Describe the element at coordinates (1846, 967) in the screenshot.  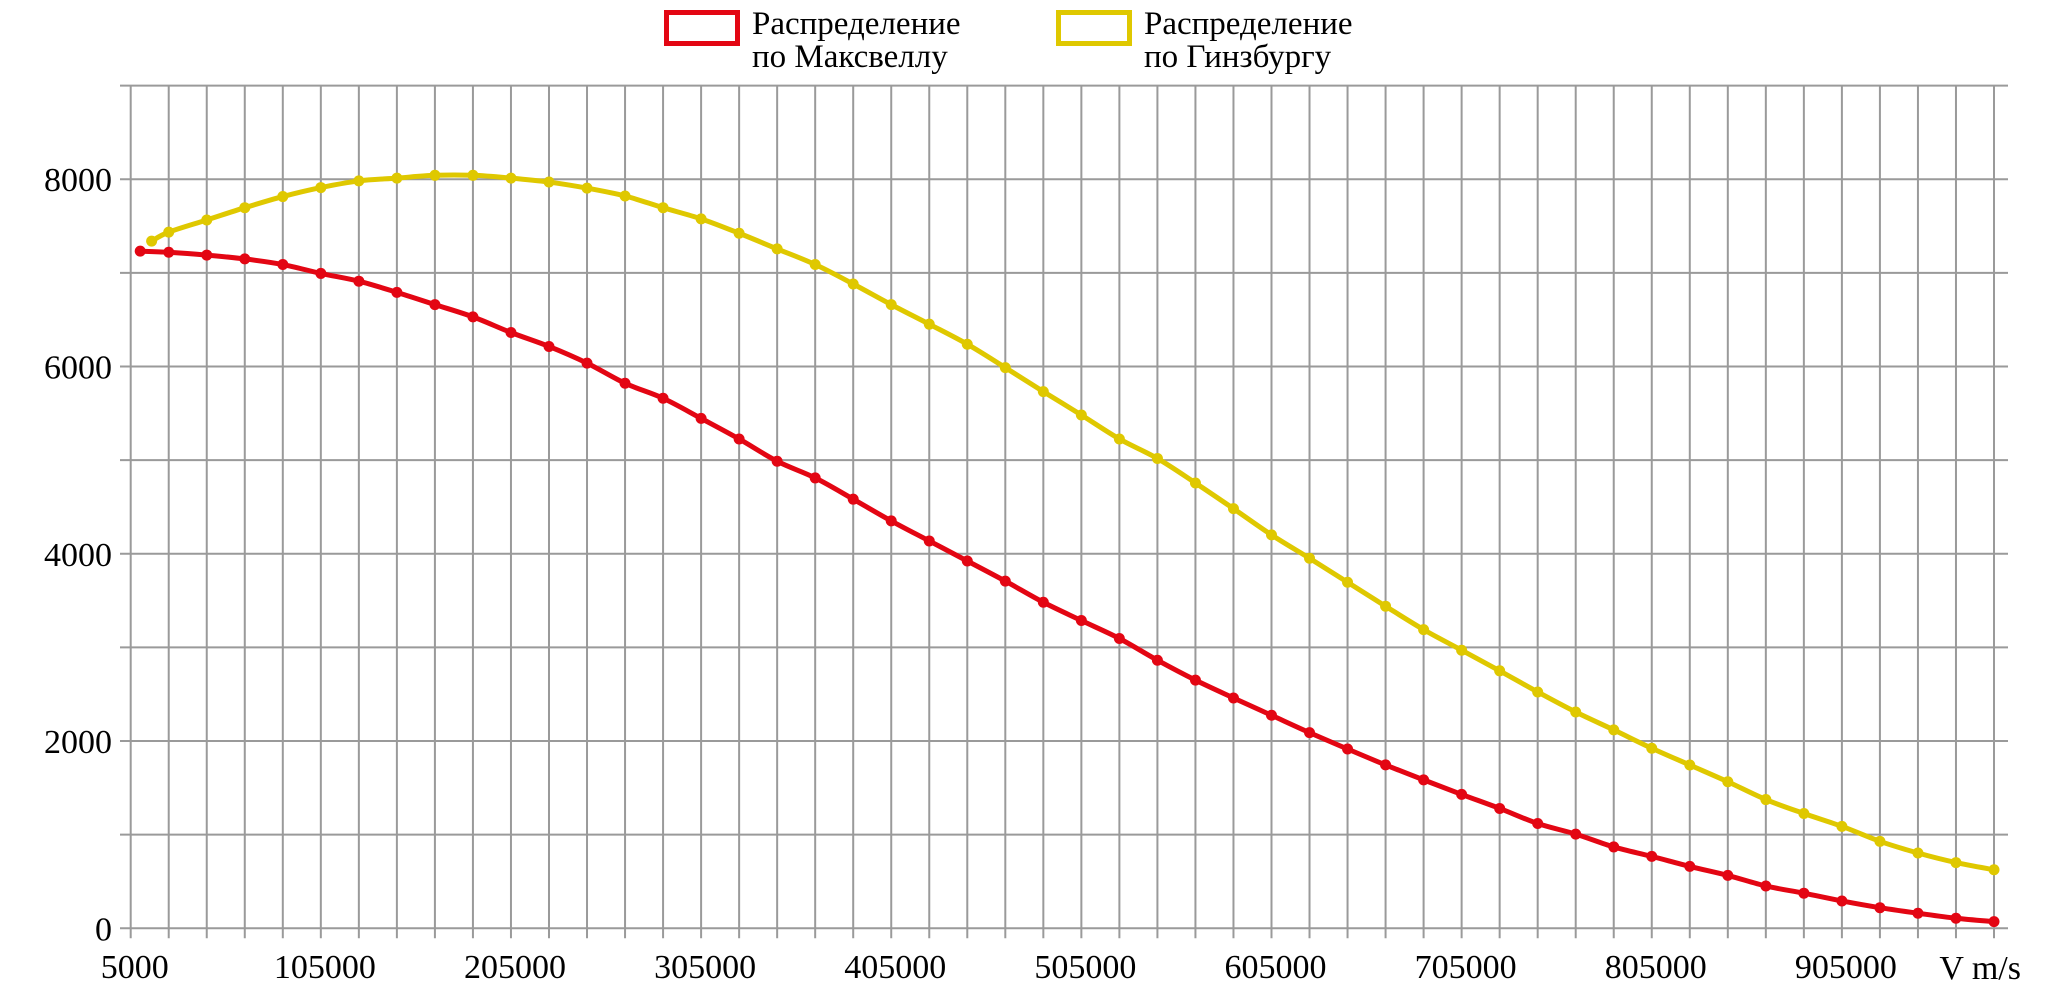
I see `x-tick-label: 905000` at that location.